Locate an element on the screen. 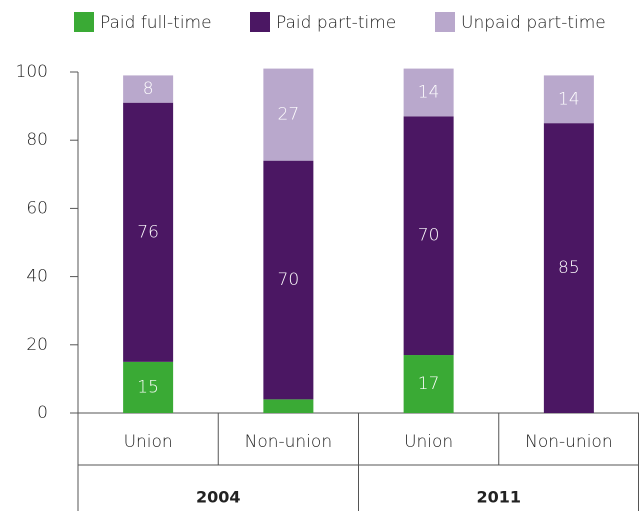 This screenshot has height=511, width=639. data-label: 8 is located at coordinates (148, 89).